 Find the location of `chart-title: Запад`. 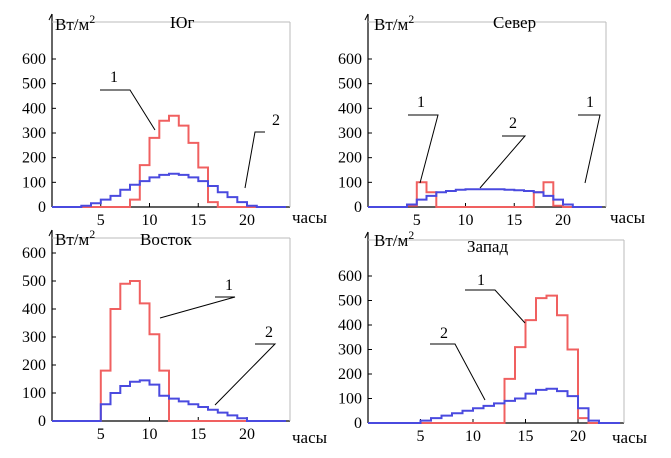

chart-title: Запад is located at coordinates (487, 246).